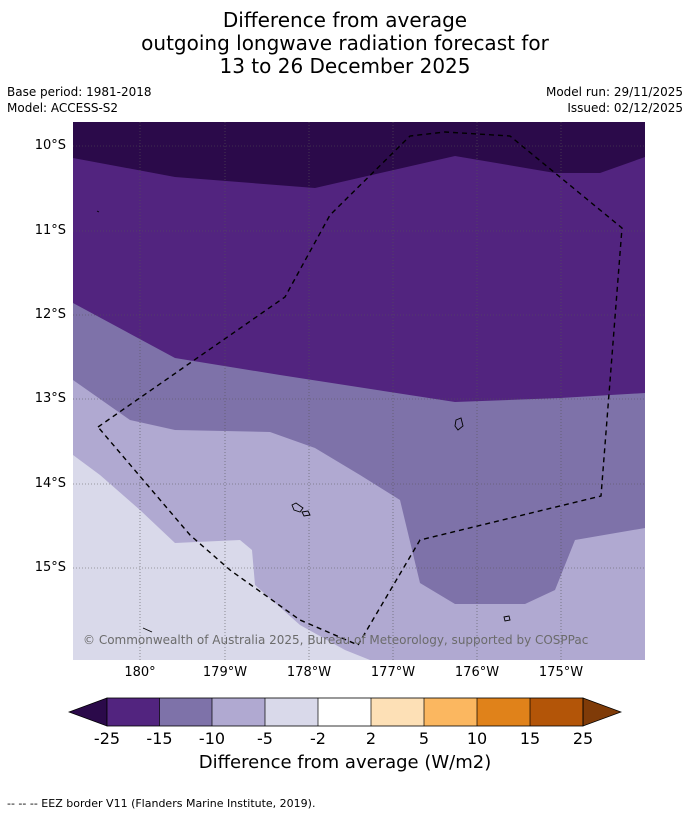 The width and height of the screenshot is (690, 816). What do you see at coordinates (50, 567) in the screenshot?
I see `lat-label: 15°S` at bounding box center [50, 567].